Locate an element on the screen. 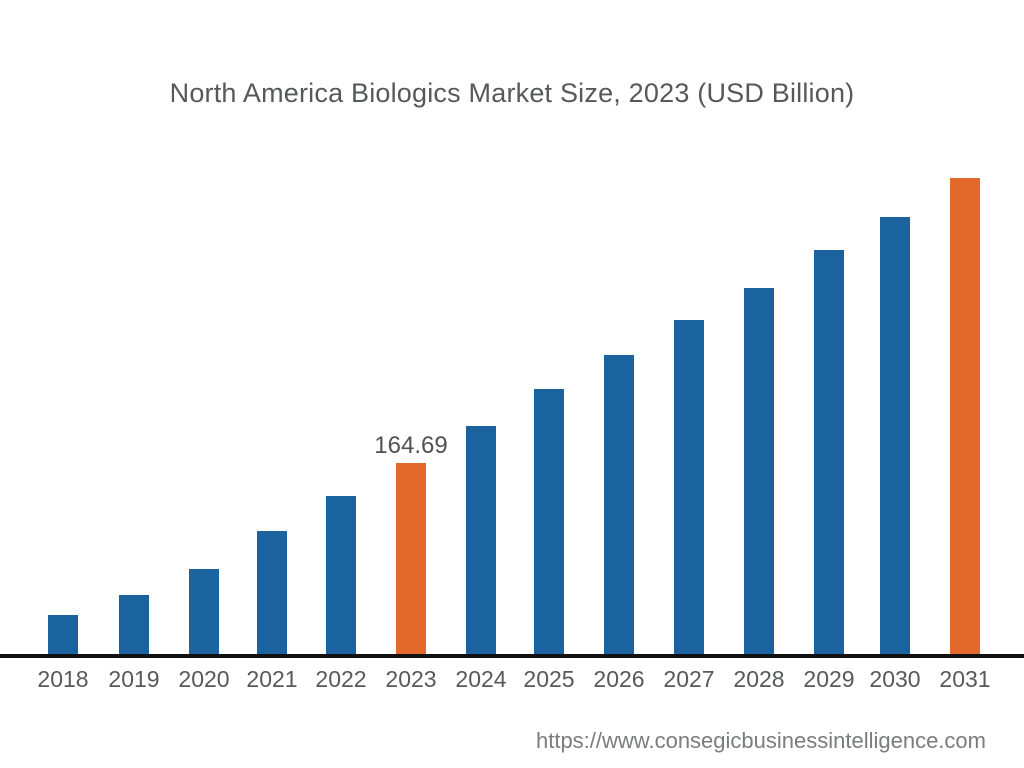  x-tick-label-2030: 2030 is located at coordinates (895, 679).